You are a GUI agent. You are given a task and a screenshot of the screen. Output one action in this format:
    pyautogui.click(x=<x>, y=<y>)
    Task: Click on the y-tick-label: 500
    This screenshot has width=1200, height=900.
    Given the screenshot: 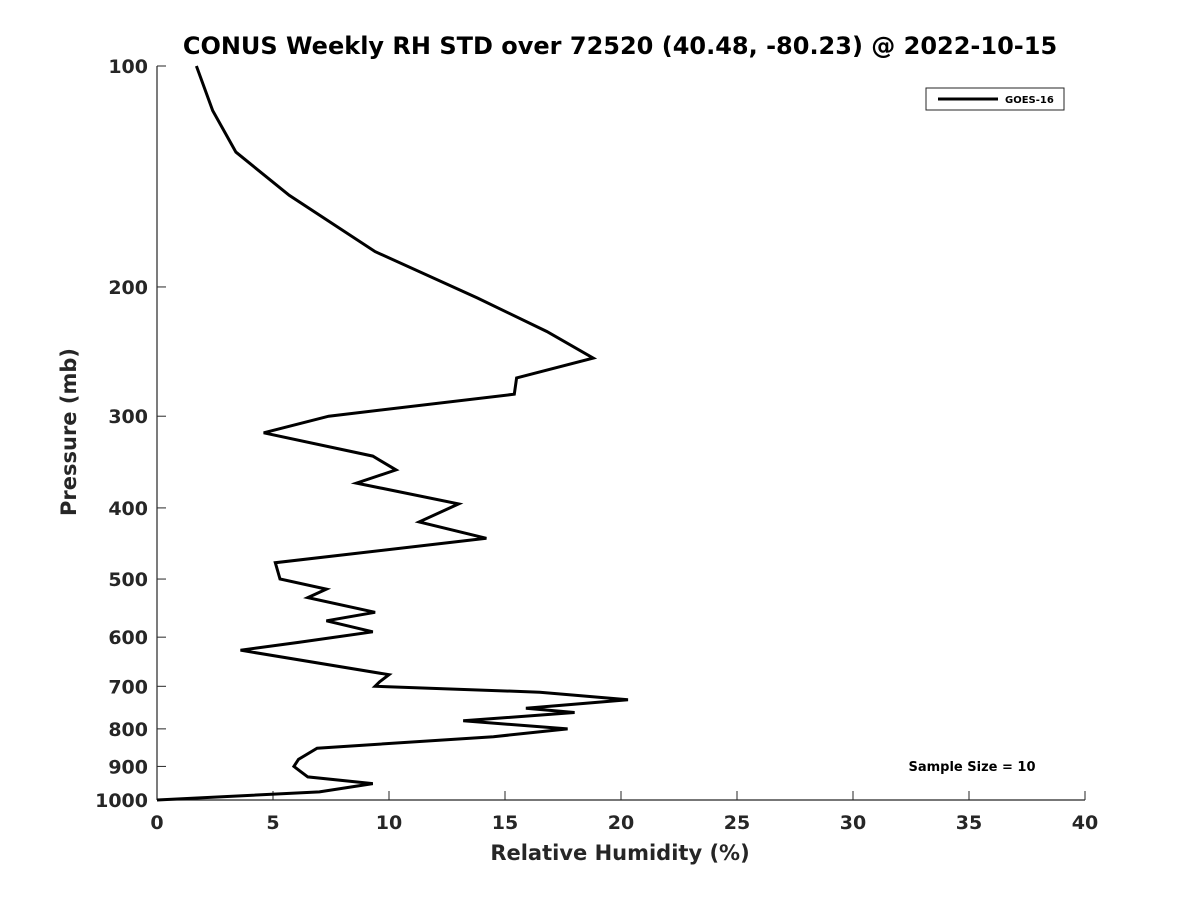 What is the action you would take?
    pyautogui.click(x=128, y=580)
    